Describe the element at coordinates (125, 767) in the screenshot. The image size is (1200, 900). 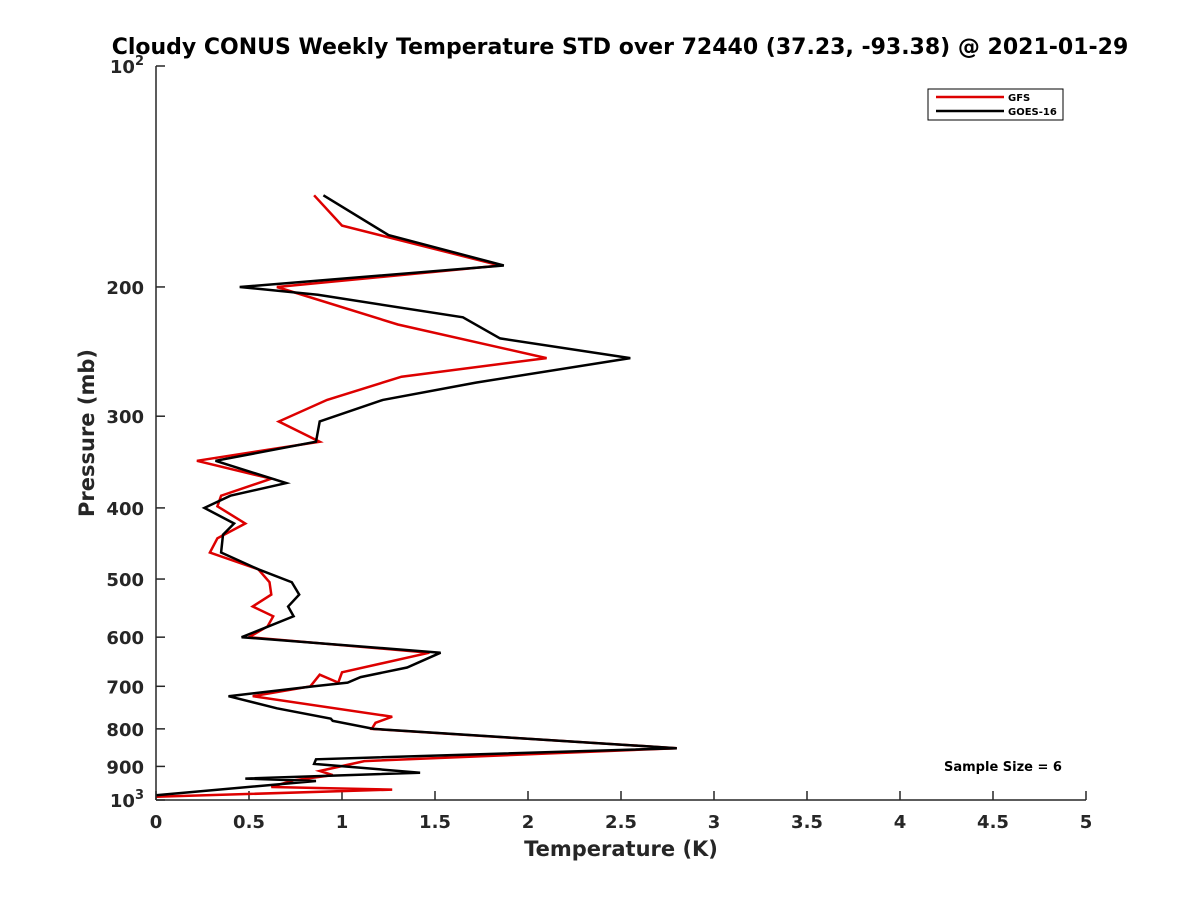
I see `y-tick-label: 900` at that location.